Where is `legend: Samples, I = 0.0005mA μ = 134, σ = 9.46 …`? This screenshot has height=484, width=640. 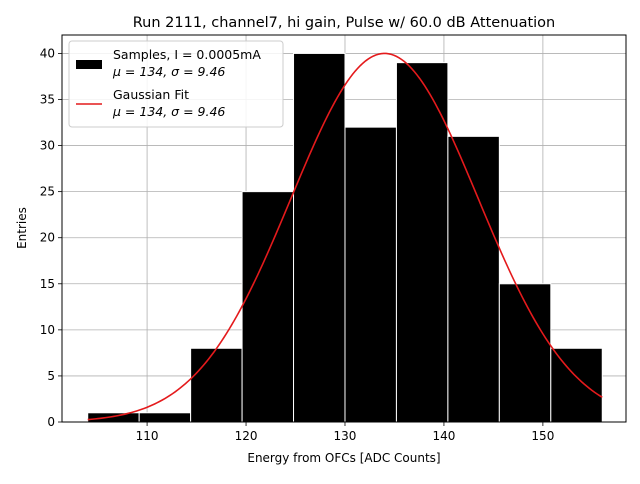
legend: Samples, I = 0.0005mA μ = 134, σ = 9.46 … is located at coordinates (176, 84).